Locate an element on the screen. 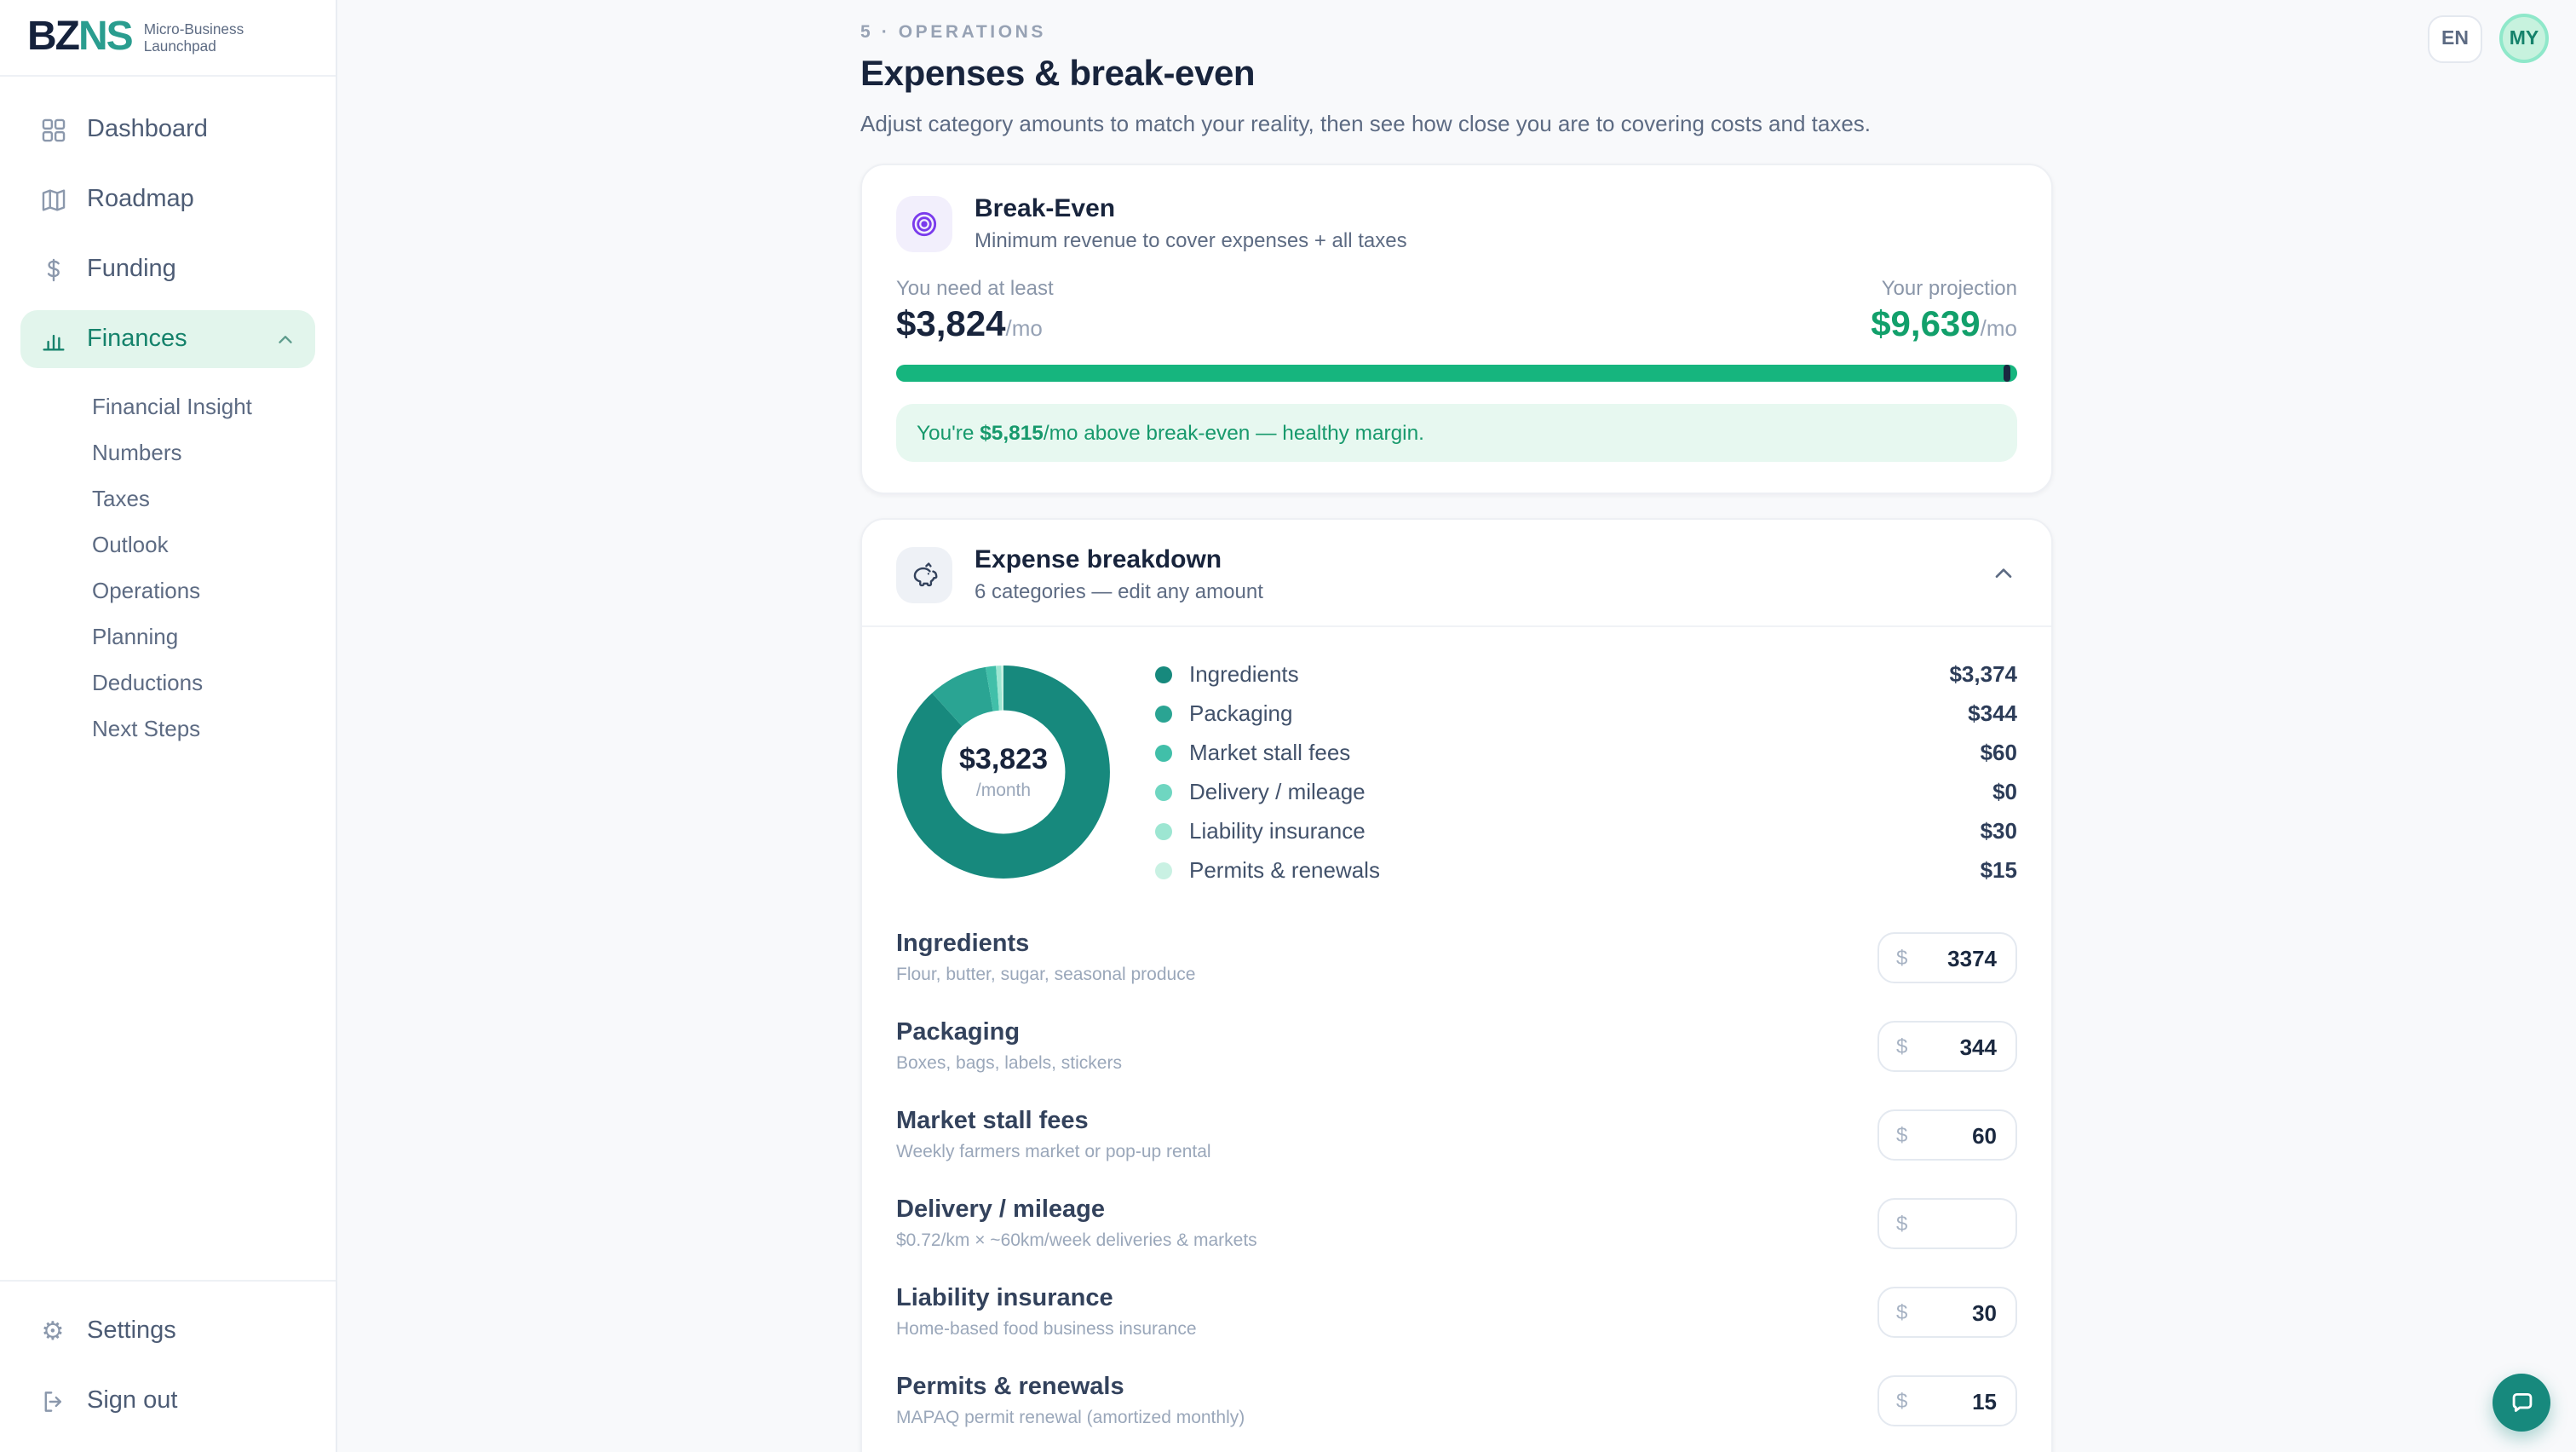 The width and height of the screenshot is (2576, 1452). card-title: Expense breakdown is located at coordinates (1099, 559).